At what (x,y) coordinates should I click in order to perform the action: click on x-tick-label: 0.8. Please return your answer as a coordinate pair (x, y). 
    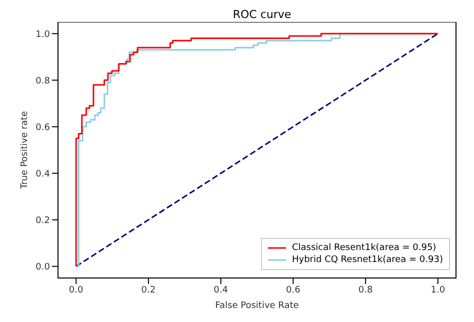
    Looking at the image, I should click on (365, 290).